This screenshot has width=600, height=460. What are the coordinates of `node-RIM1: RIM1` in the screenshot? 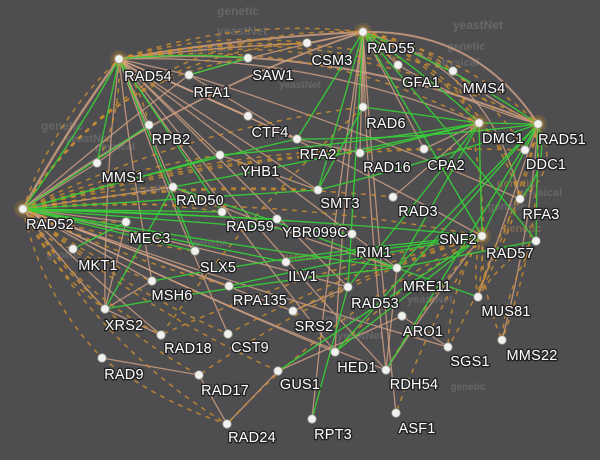 It's located at (370, 245).